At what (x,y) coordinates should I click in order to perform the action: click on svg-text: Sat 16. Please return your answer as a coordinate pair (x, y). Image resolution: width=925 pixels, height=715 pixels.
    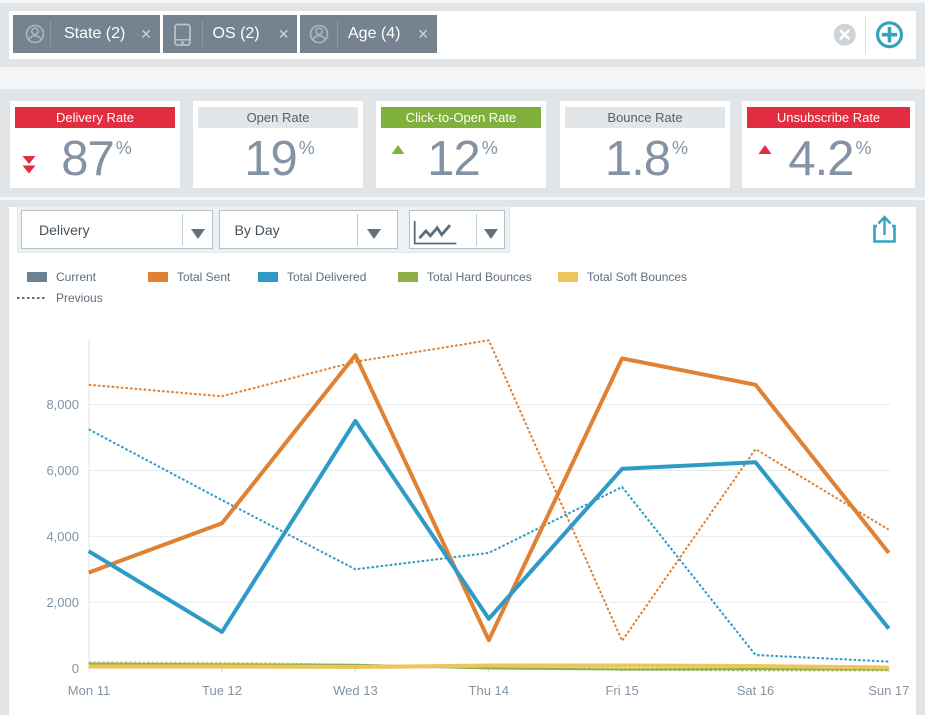
    Looking at the image, I should click on (756, 690).